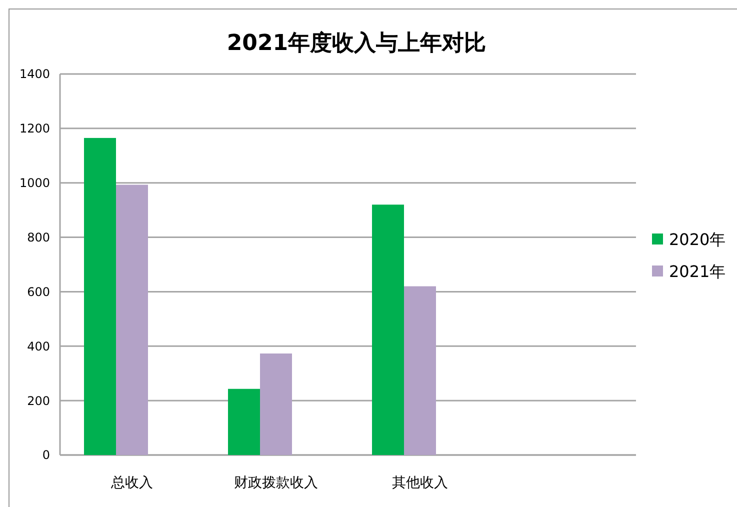 This screenshot has height=507, width=737. I want to click on legend-label: 2021年, so click(697, 272).